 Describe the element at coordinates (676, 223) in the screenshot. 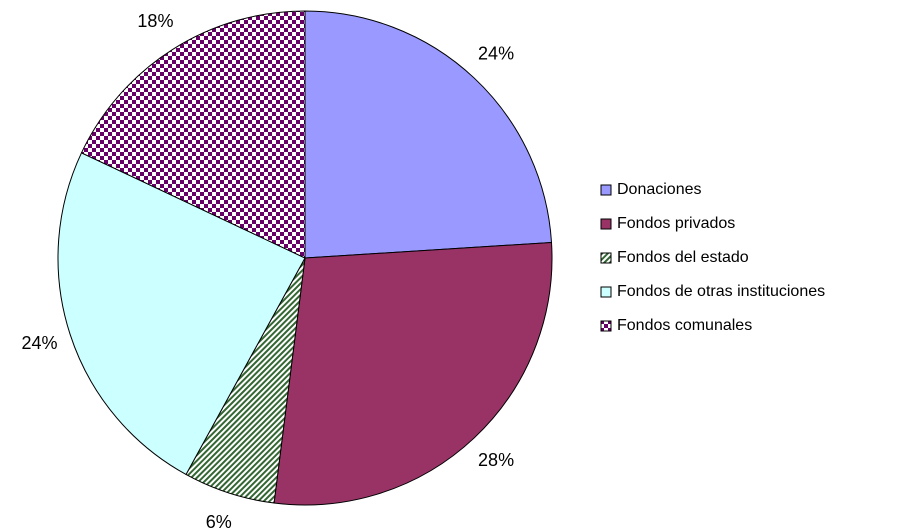

I see `legend-label: Fondos privados` at that location.